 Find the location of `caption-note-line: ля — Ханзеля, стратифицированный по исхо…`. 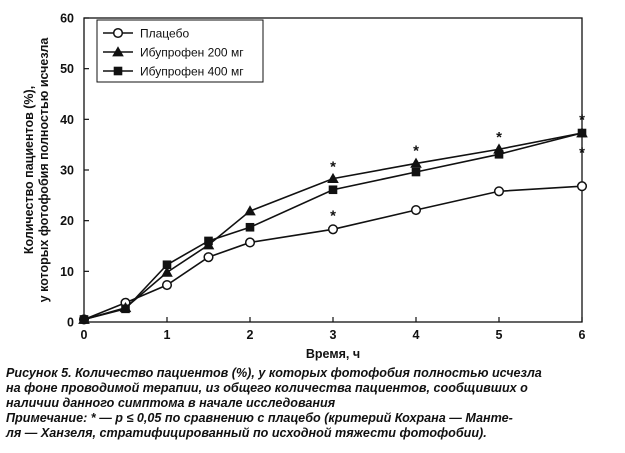

caption-note-line: ля — Ханзеля, стратифицированный по исхо… is located at coordinates (246, 433).